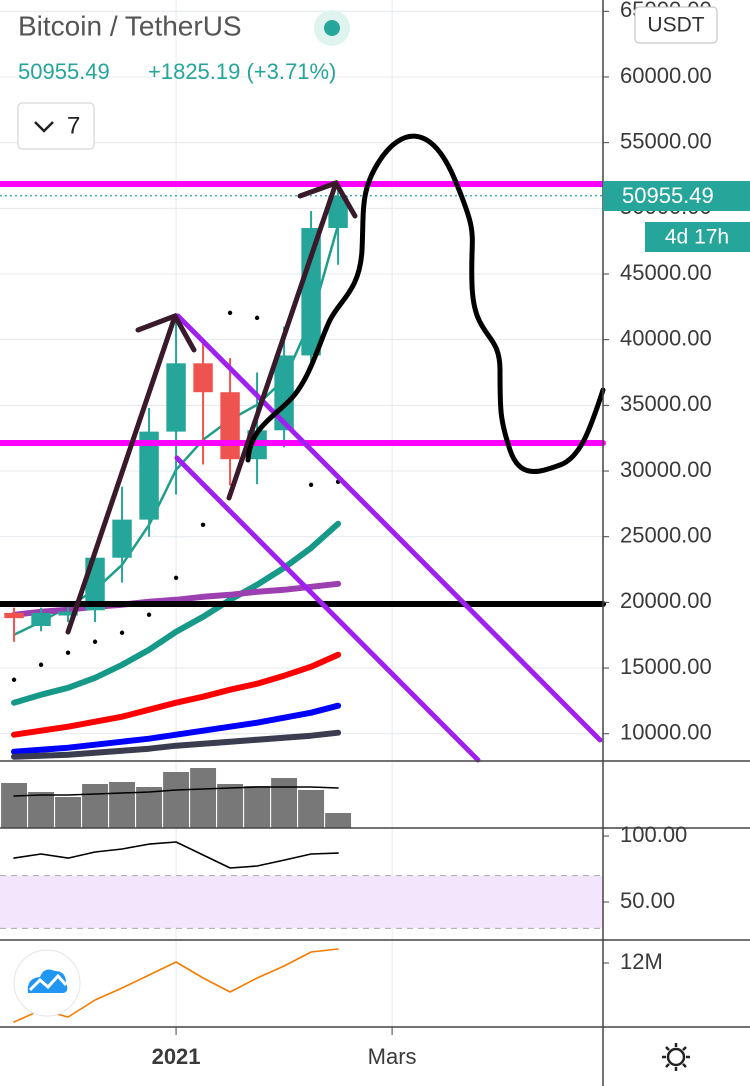 This screenshot has width=750, height=1086. Describe the element at coordinates (666, 403) in the screenshot. I see `y-tick-label: 35000.00` at that location.